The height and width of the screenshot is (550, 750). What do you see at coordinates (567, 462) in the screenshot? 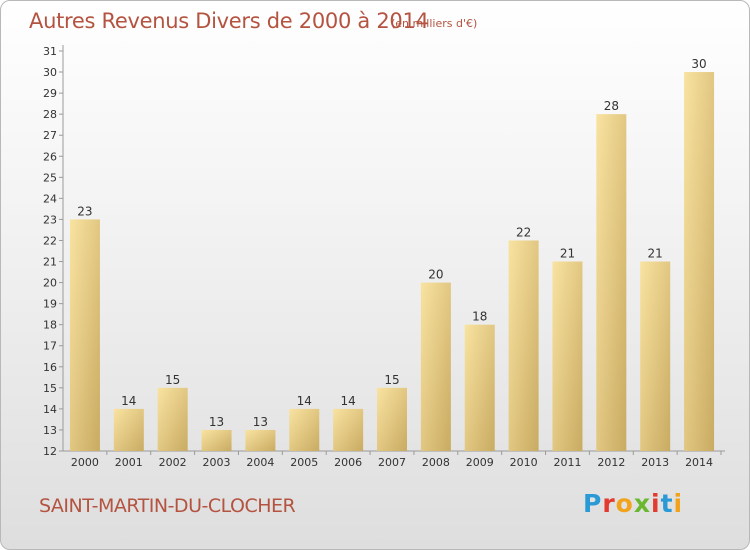
I see `x-tick-label-2011: 2011` at bounding box center [567, 462].